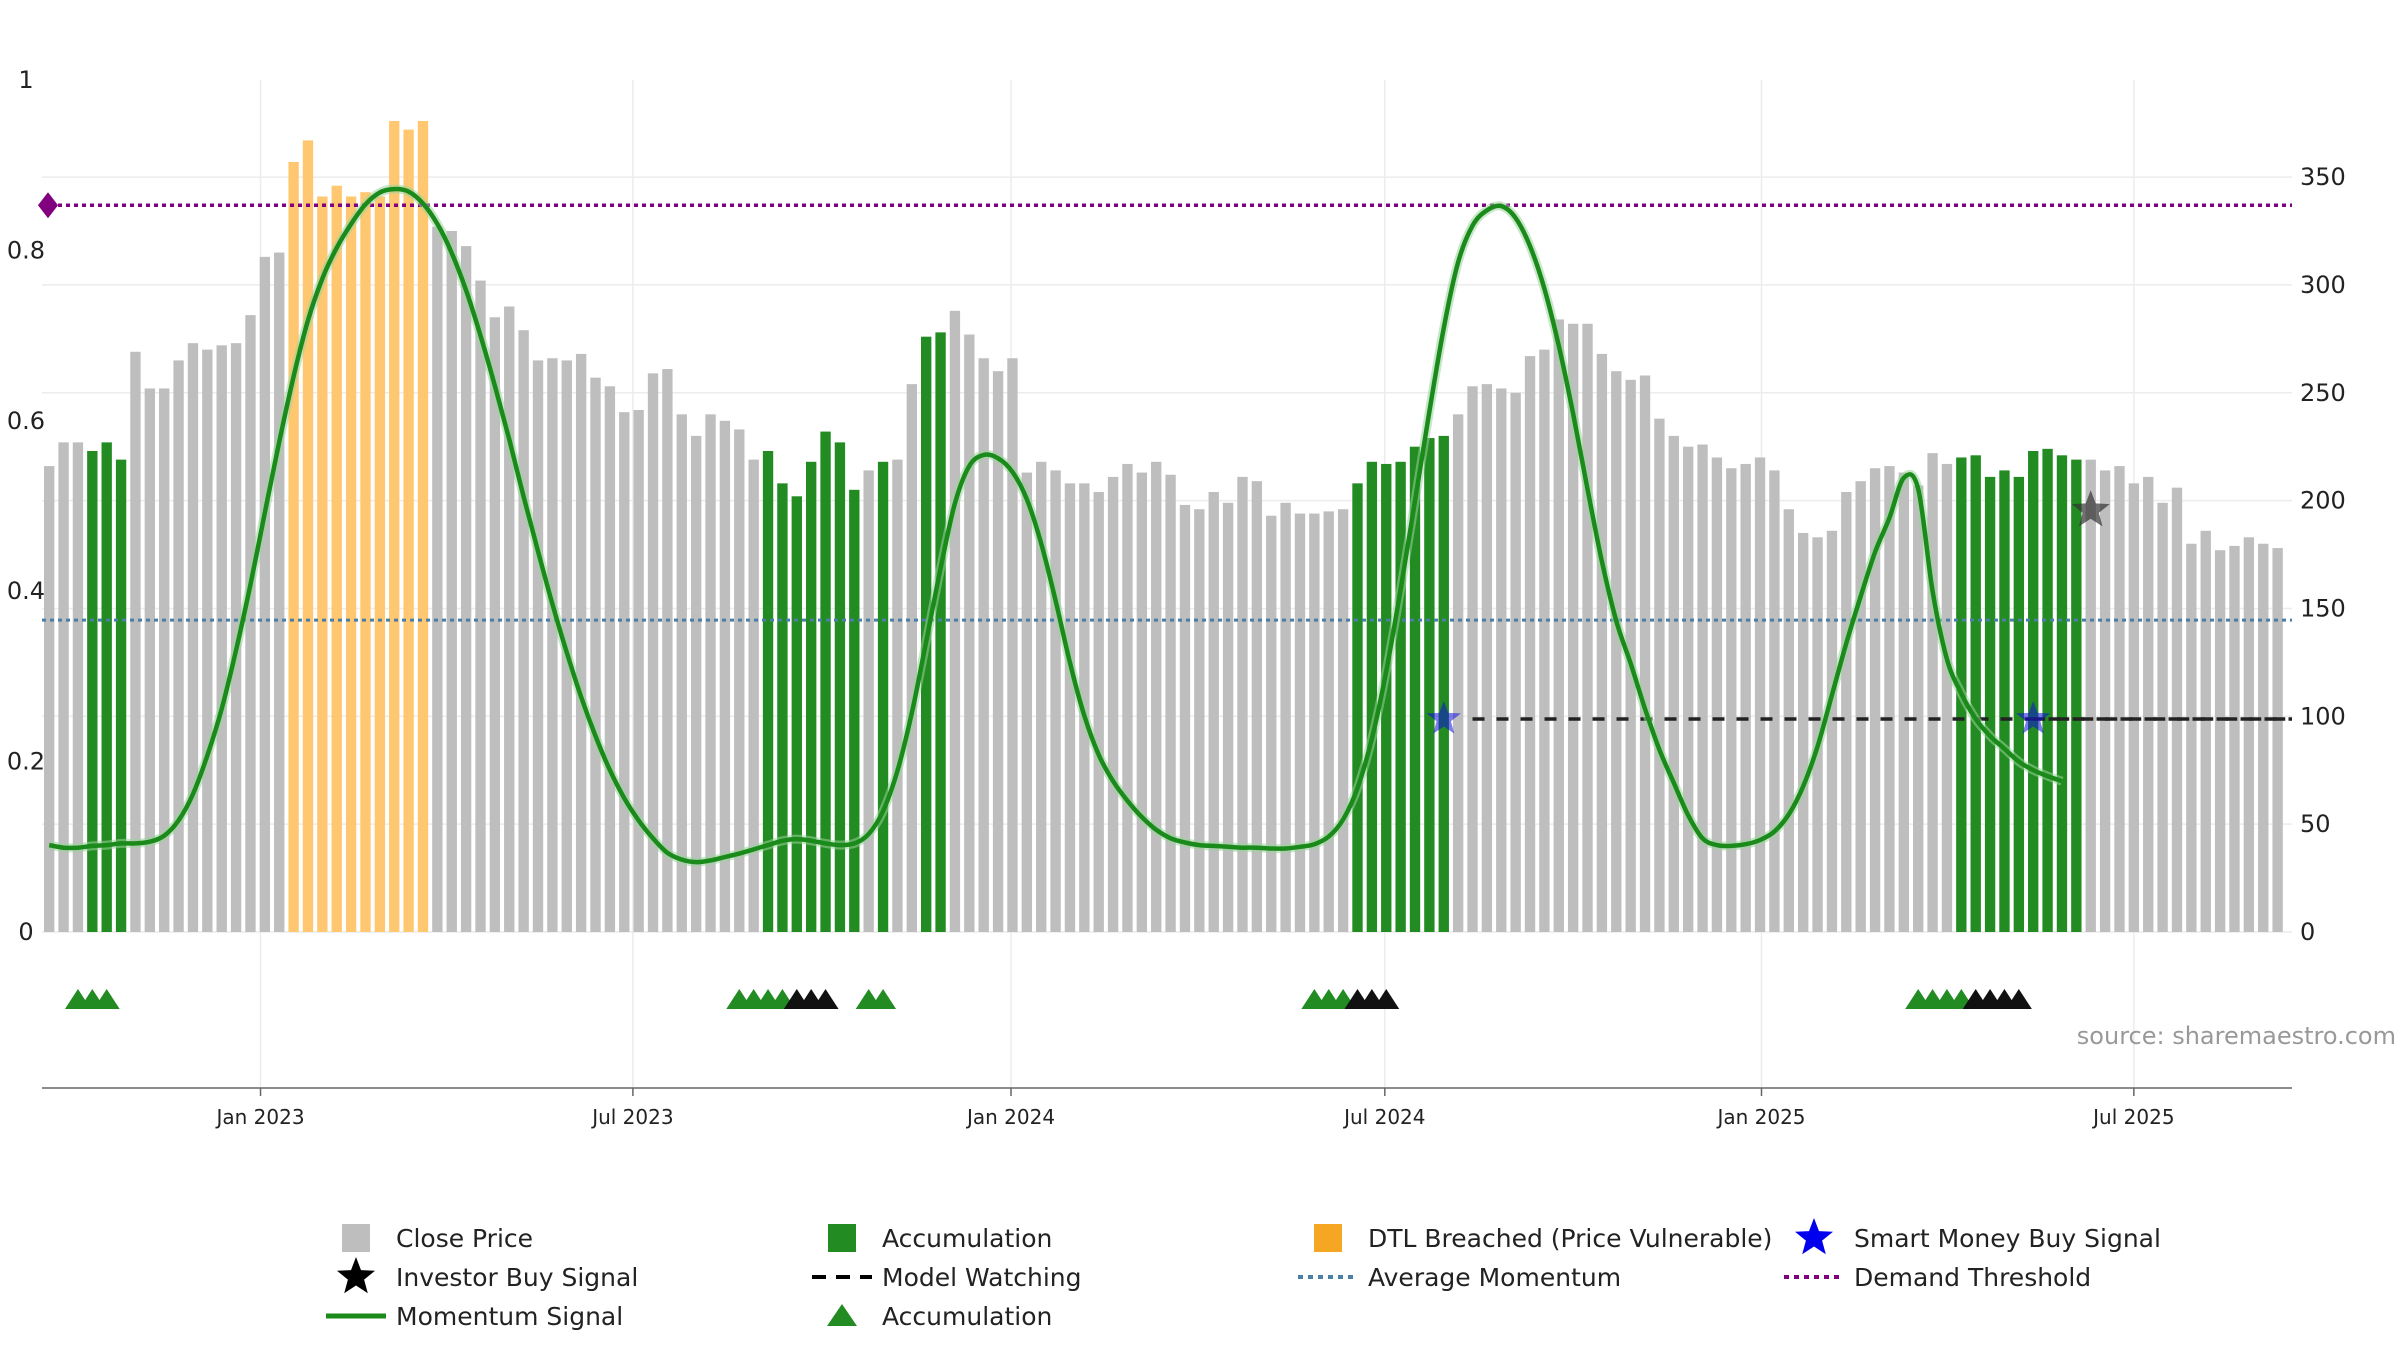  What do you see at coordinates (1494, 1277) in the screenshot?
I see `legend-label: Average Momentum` at bounding box center [1494, 1277].